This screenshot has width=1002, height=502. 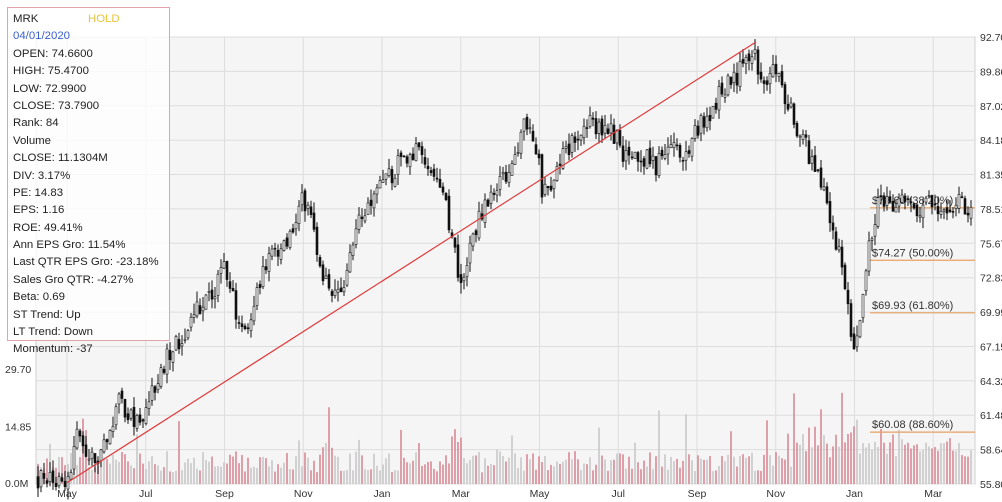 I want to click on short-term-trend: ST Trend: Up, so click(x=47, y=314).